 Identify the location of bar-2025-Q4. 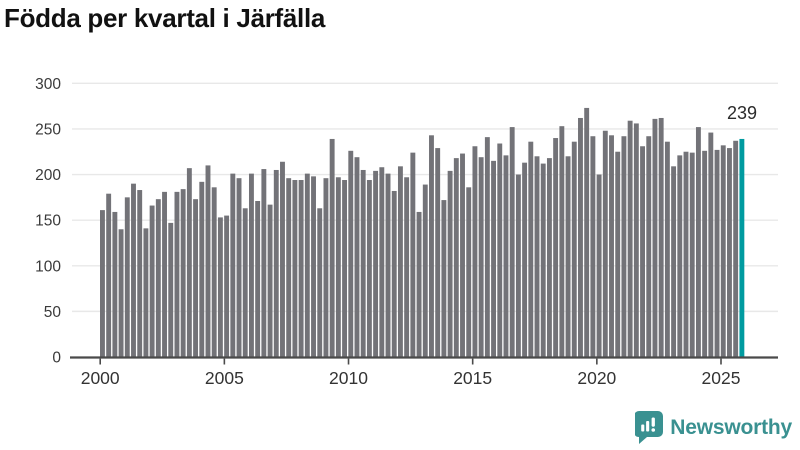
(742, 247).